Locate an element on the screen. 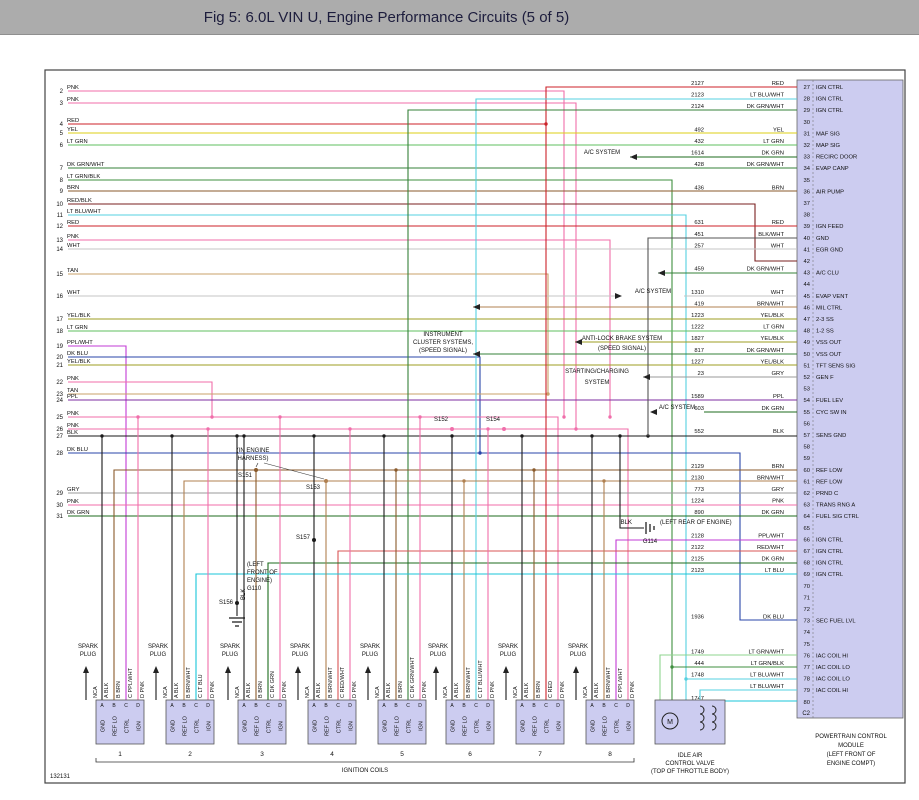 This screenshot has width=919, height=800. pcm-pin-number: 79 is located at coordinates (807, 691).